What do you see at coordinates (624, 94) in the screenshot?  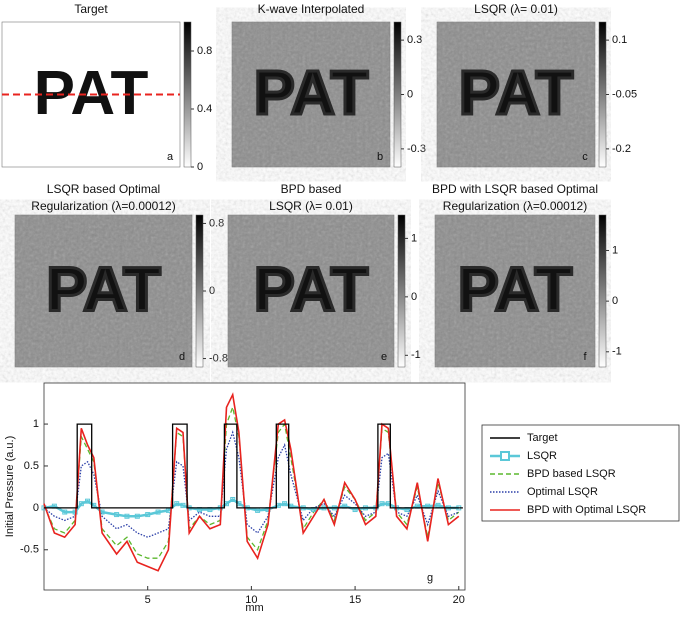 I see `colorbar-tick-label: -0.05` at bounding box center [624, 94].